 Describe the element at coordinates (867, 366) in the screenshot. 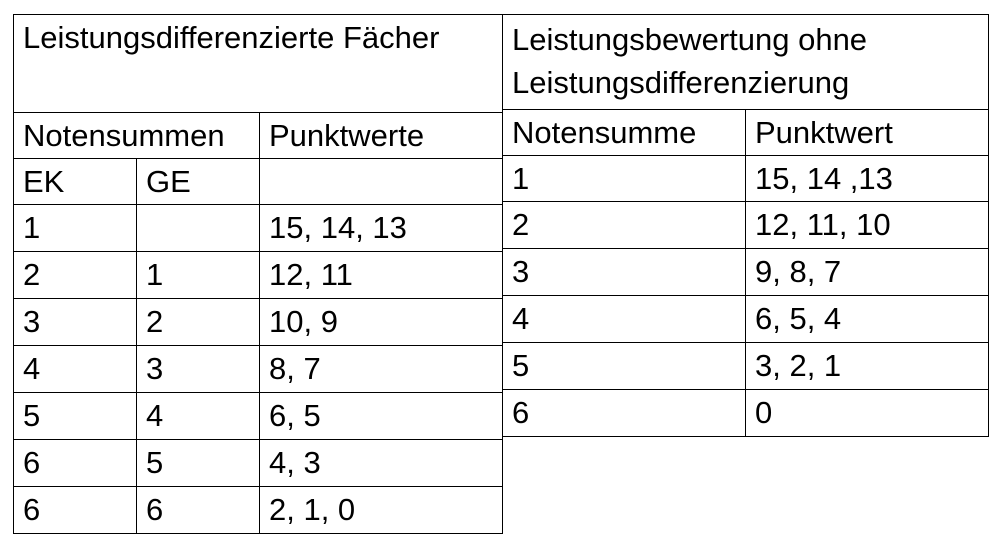

I see `punkte-cell: 3, 2, 1` at that location.